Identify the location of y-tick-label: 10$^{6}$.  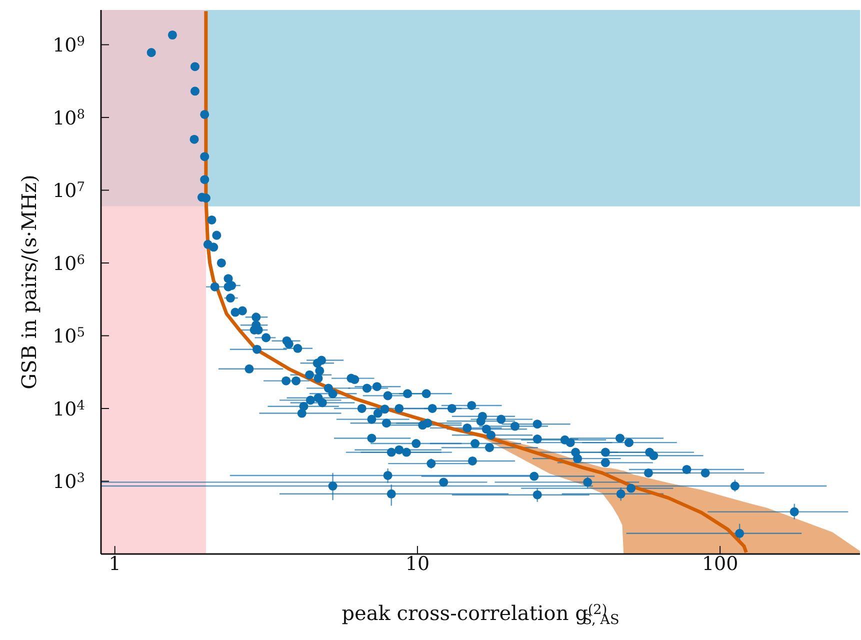
(68, 263).